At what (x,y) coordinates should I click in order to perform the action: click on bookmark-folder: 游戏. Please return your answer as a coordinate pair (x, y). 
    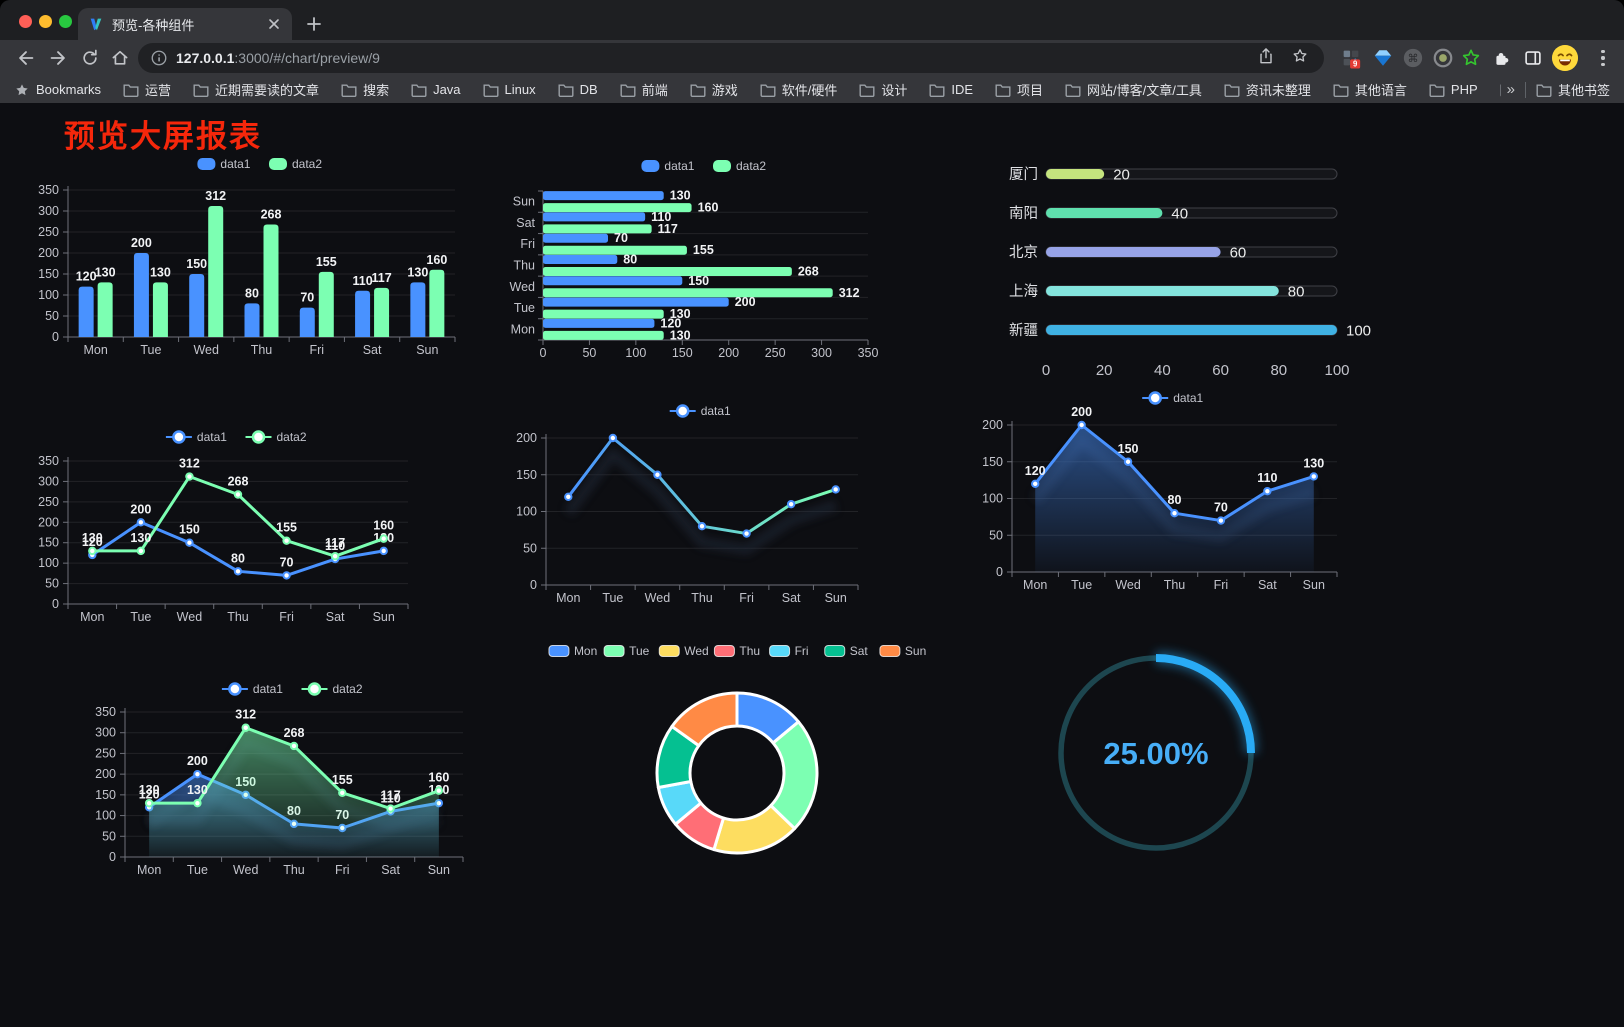
    Looking at the image, I should click on (714, 89).